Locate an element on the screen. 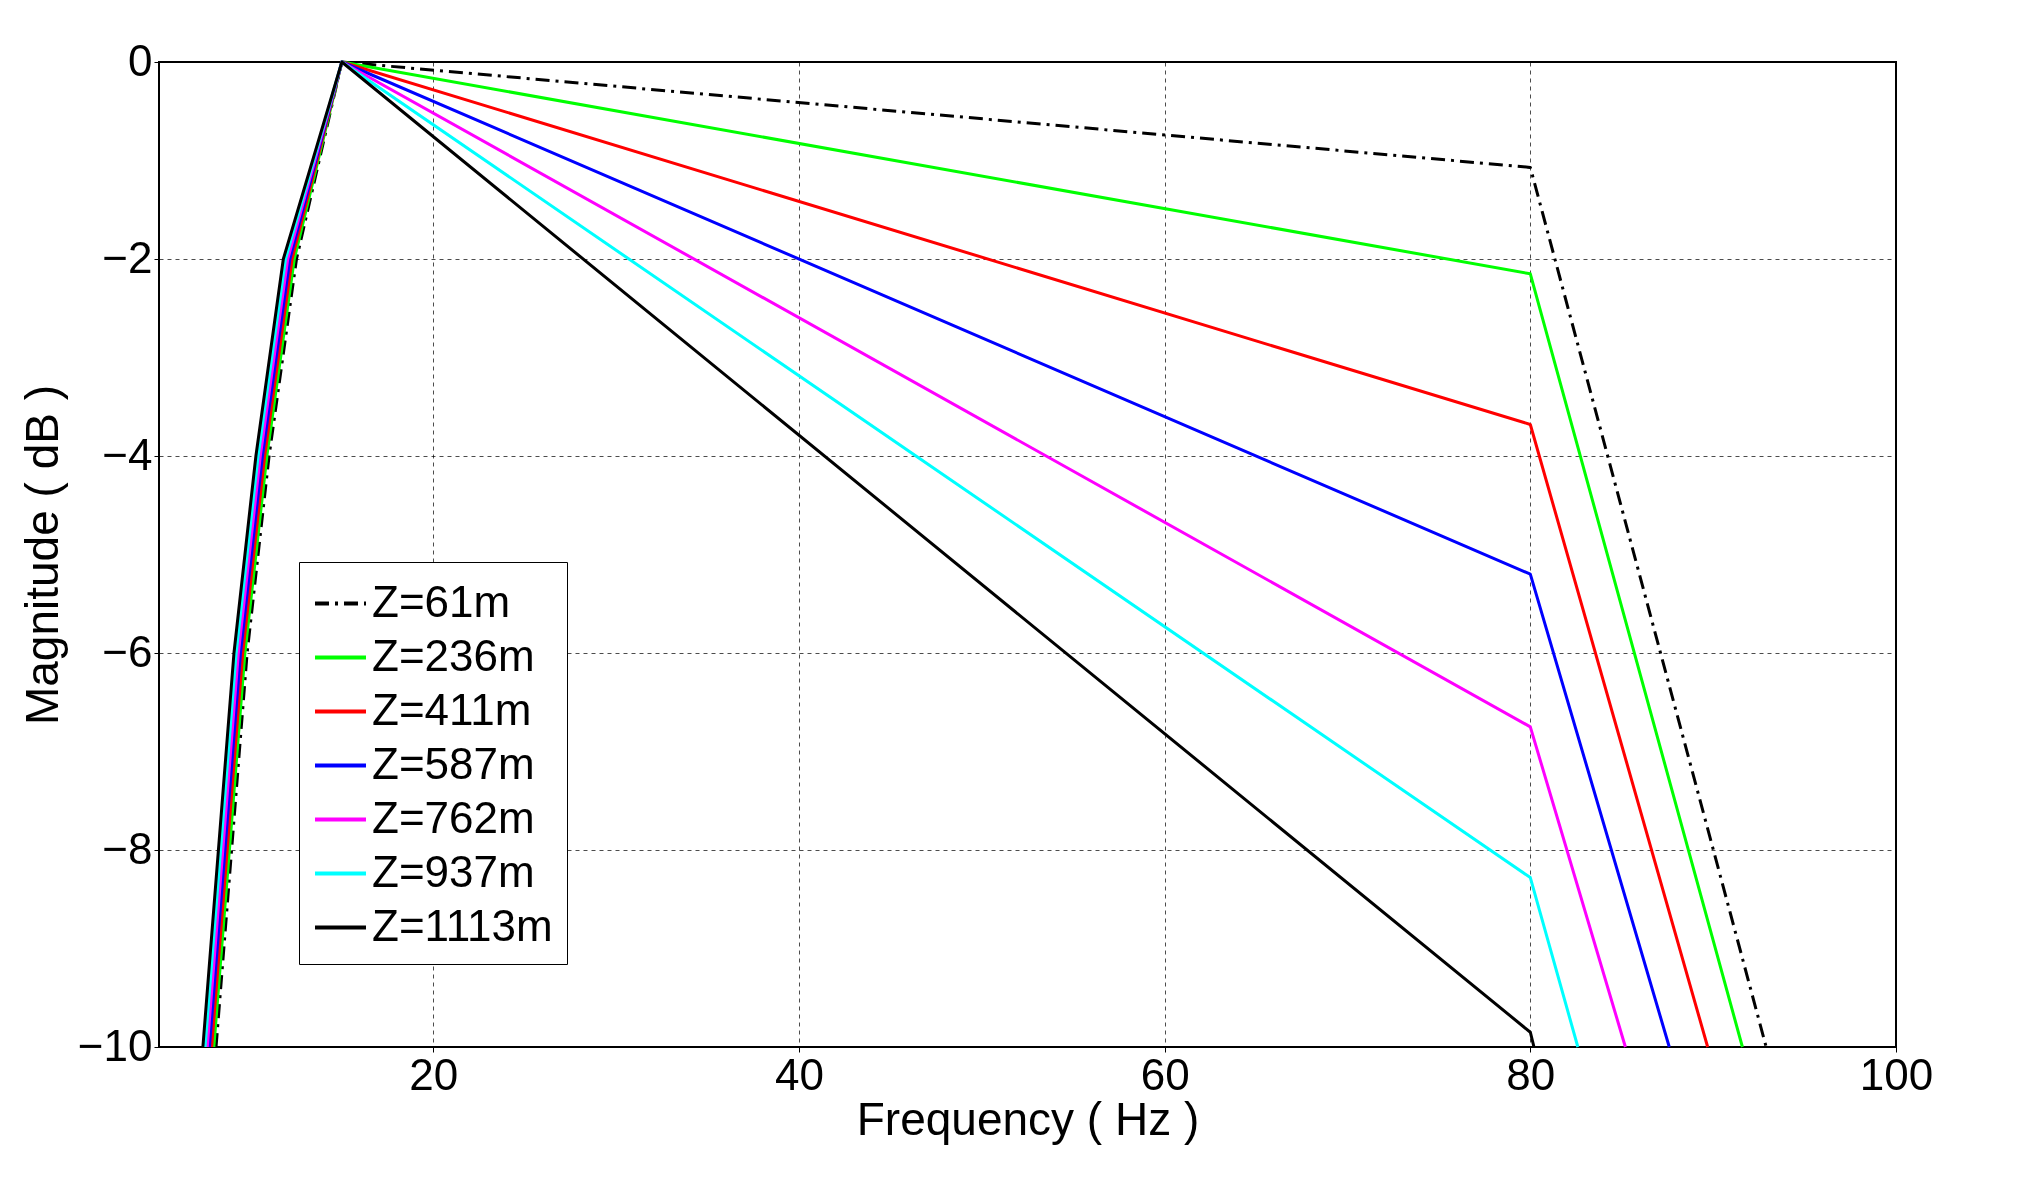 This screenshot has width=2033, height=1186. legend-label: Z=587m is located at coordinates (453, 763).